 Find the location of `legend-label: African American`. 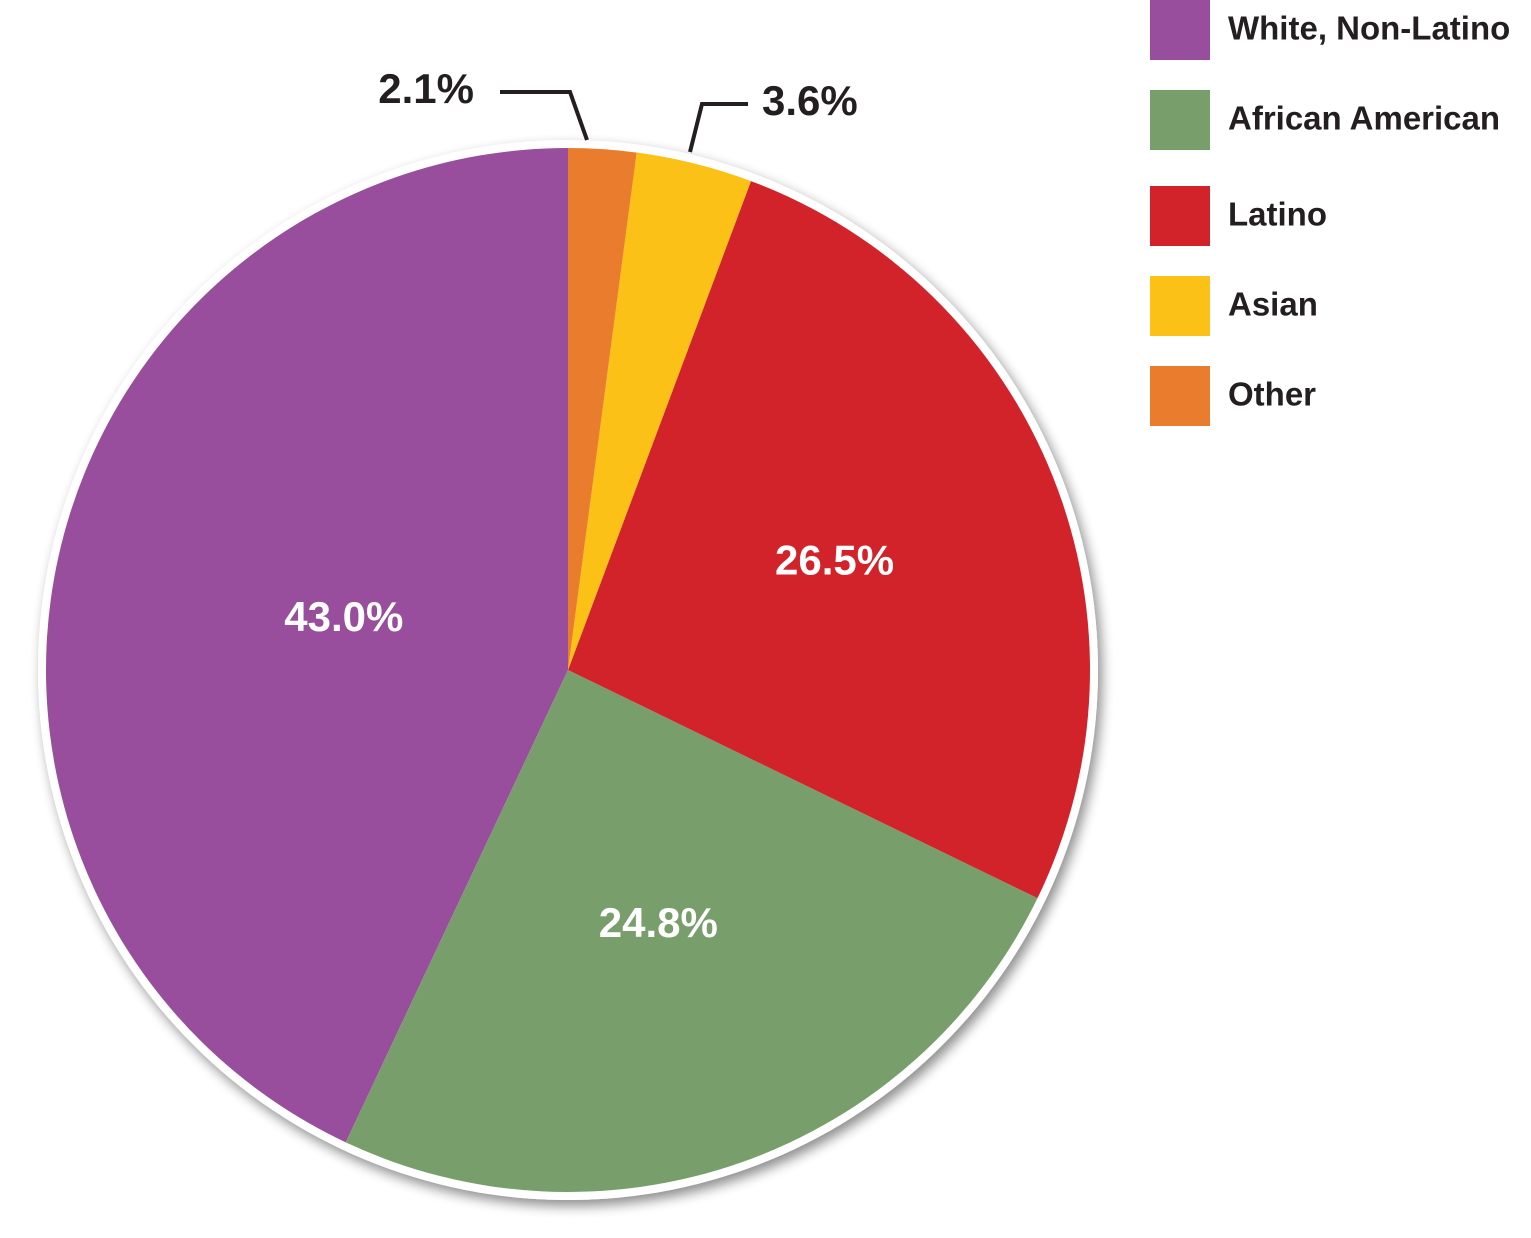

legend-label: African American is located at coordinates (1364, 118).